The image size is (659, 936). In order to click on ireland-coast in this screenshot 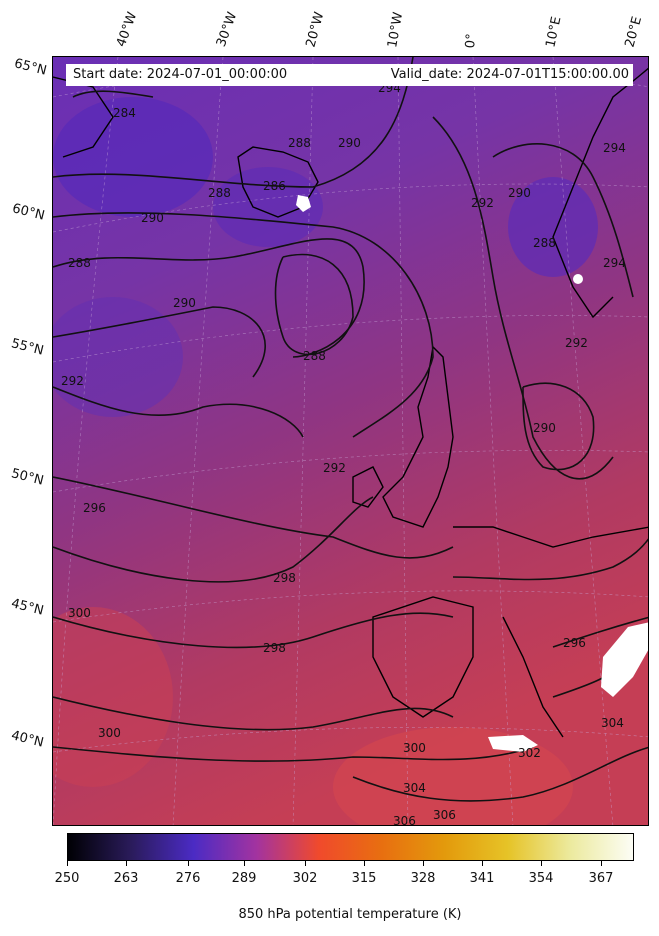, I will do `click(368, 487)`.